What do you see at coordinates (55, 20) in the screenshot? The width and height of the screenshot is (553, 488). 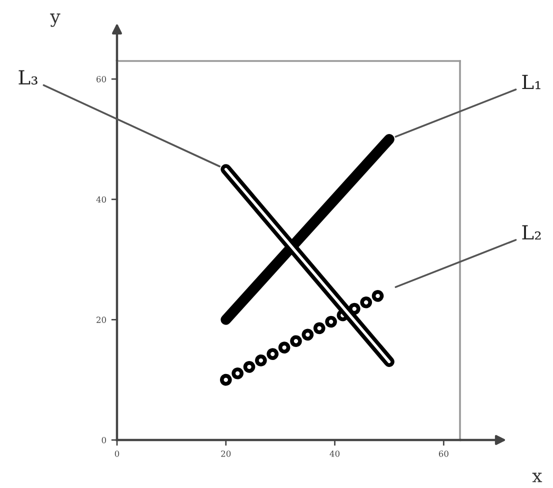 I see `y-axis-title: y` at bounding box center [55, 20].